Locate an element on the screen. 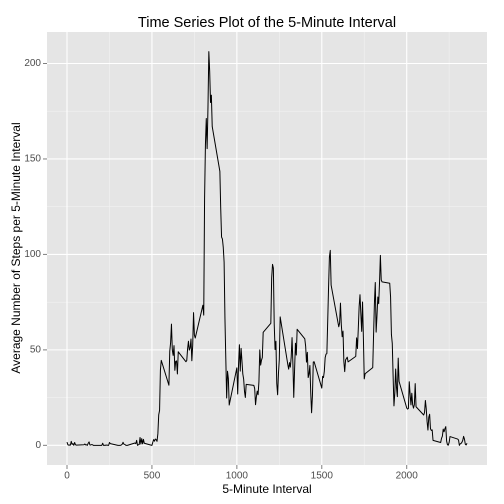  y-tick-label: 150 is located at coordinates (32, 159).